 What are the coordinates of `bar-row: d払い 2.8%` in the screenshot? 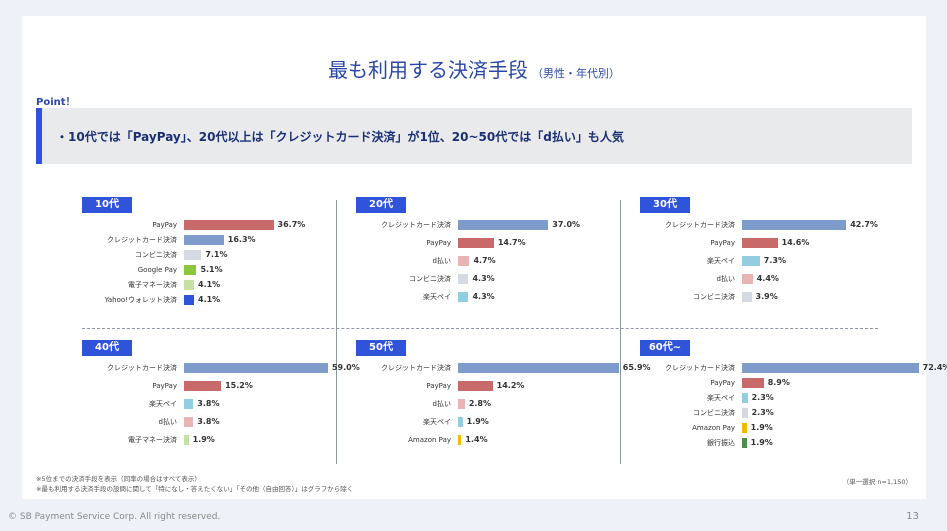 It's located at (491, 404).